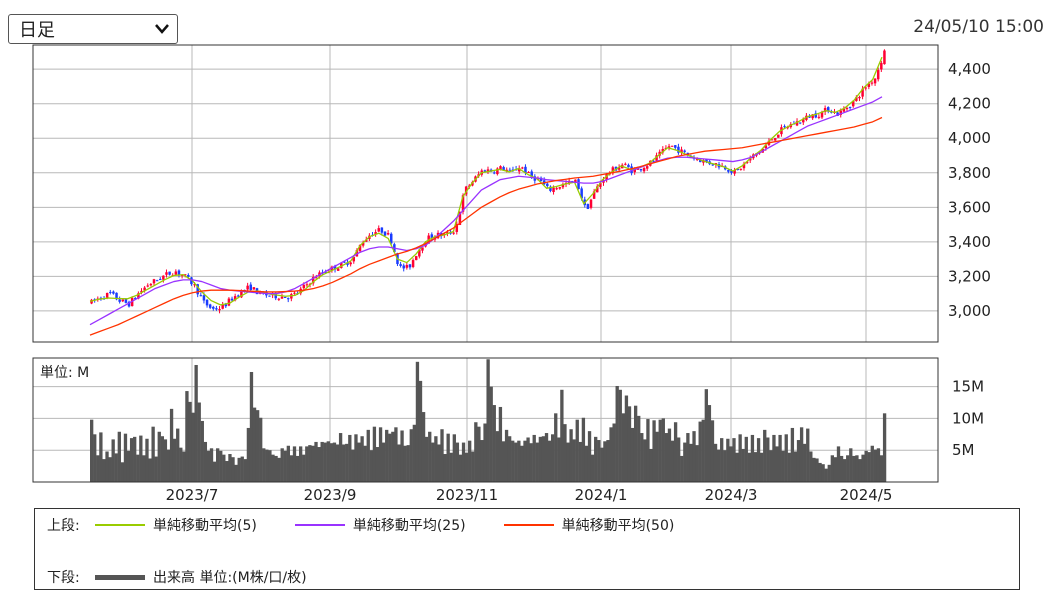  Describe the element at coordinates (162, 29) in the screenshot. I see `chevron-down-icon` at that location.